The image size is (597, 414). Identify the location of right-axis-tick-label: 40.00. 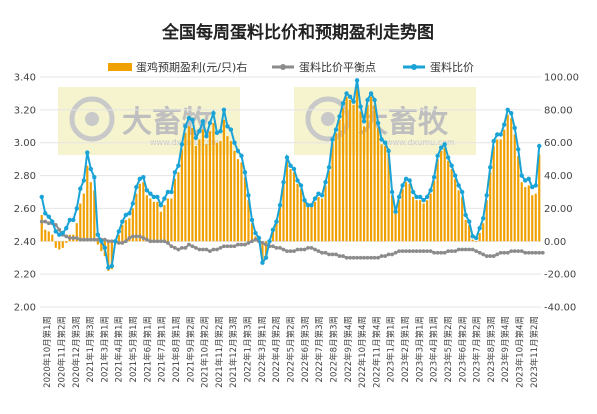
(558, 176).